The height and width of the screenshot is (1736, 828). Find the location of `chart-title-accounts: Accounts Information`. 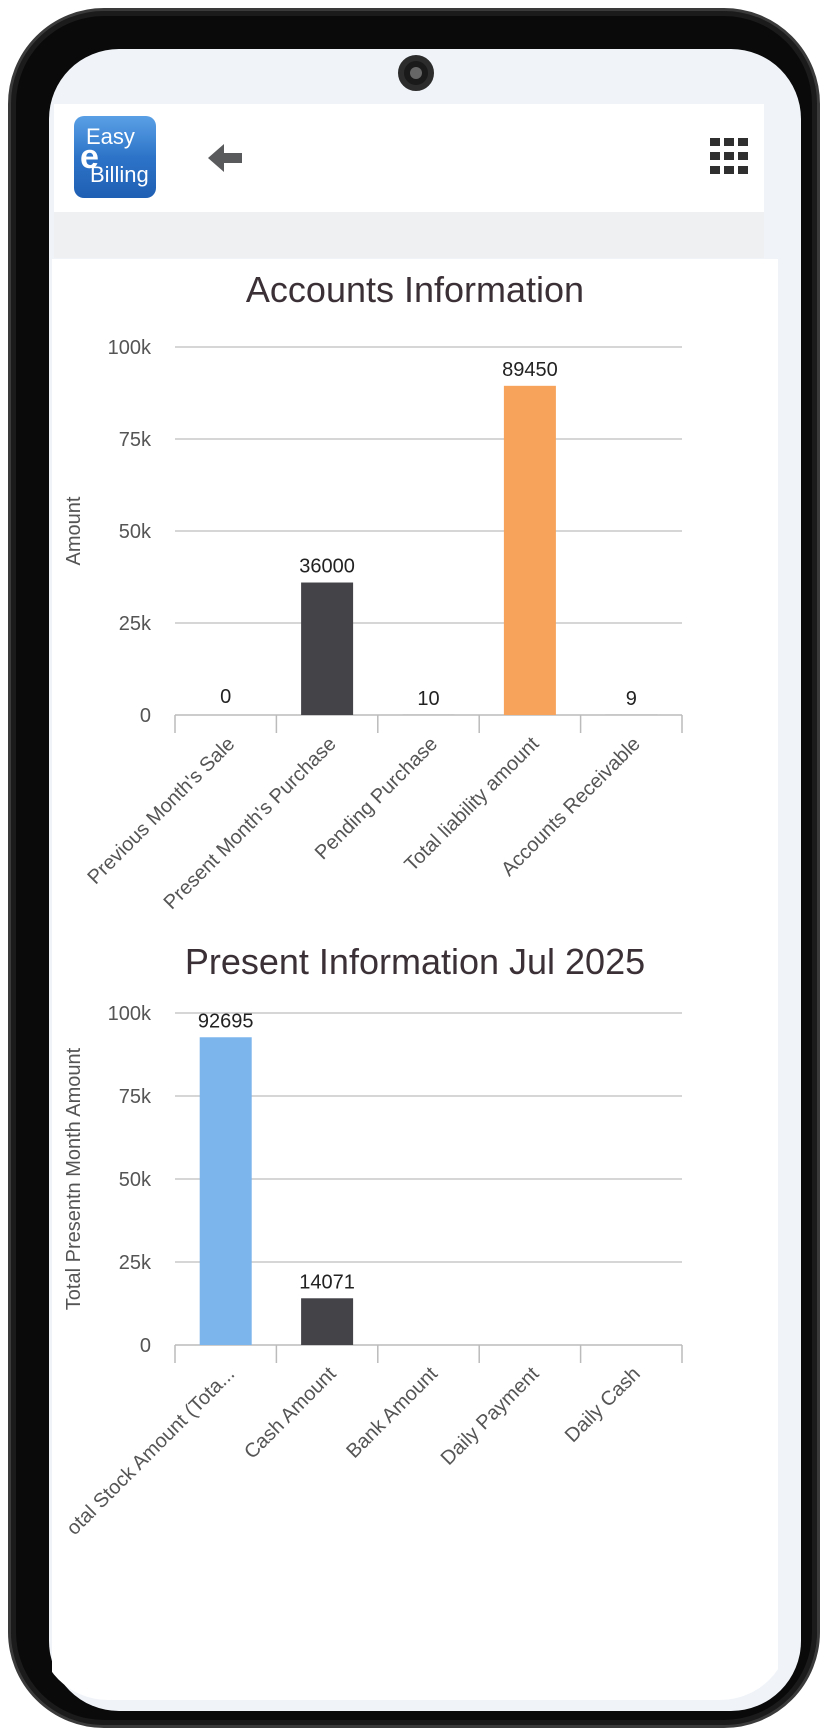

chart-title-accounts: Accounts Information is located at coordinates (415, 289).